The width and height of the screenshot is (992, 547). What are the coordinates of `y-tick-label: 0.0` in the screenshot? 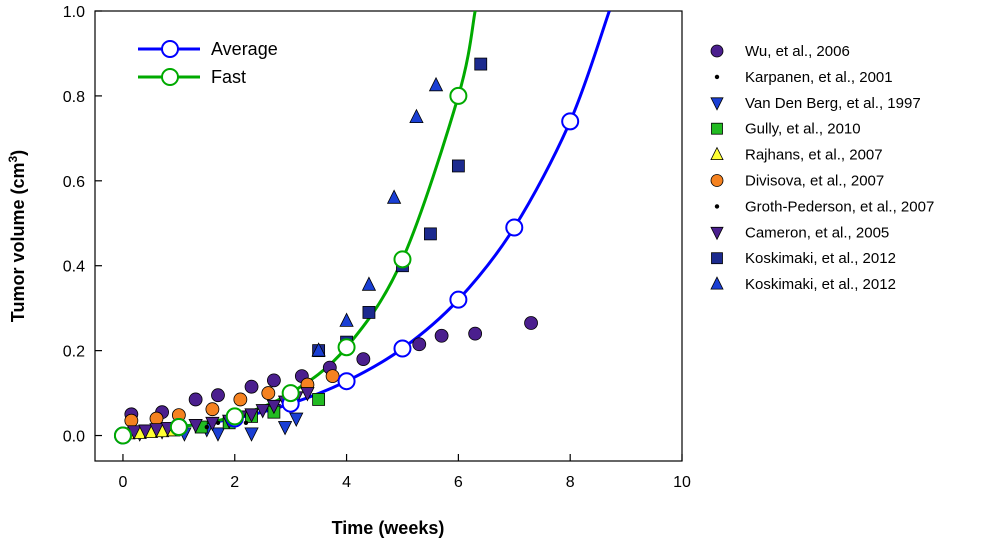 It's located at (74, 437).